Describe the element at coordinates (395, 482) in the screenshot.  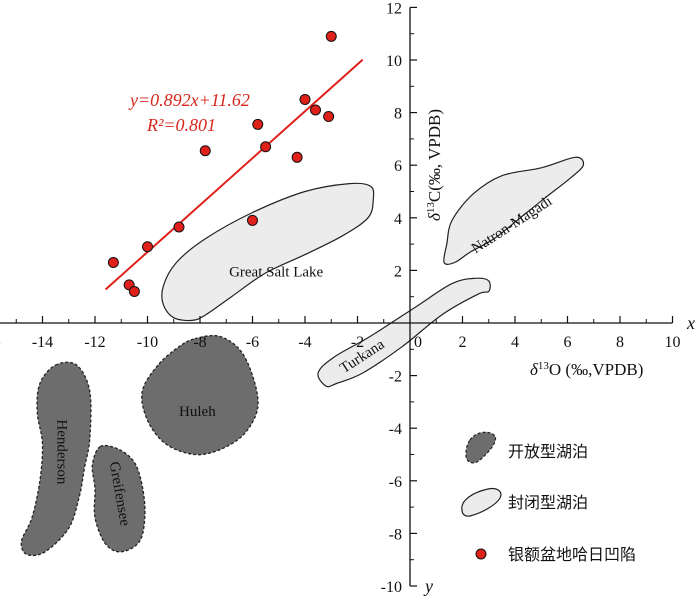
I see `y-tick-label: -6` at that location.